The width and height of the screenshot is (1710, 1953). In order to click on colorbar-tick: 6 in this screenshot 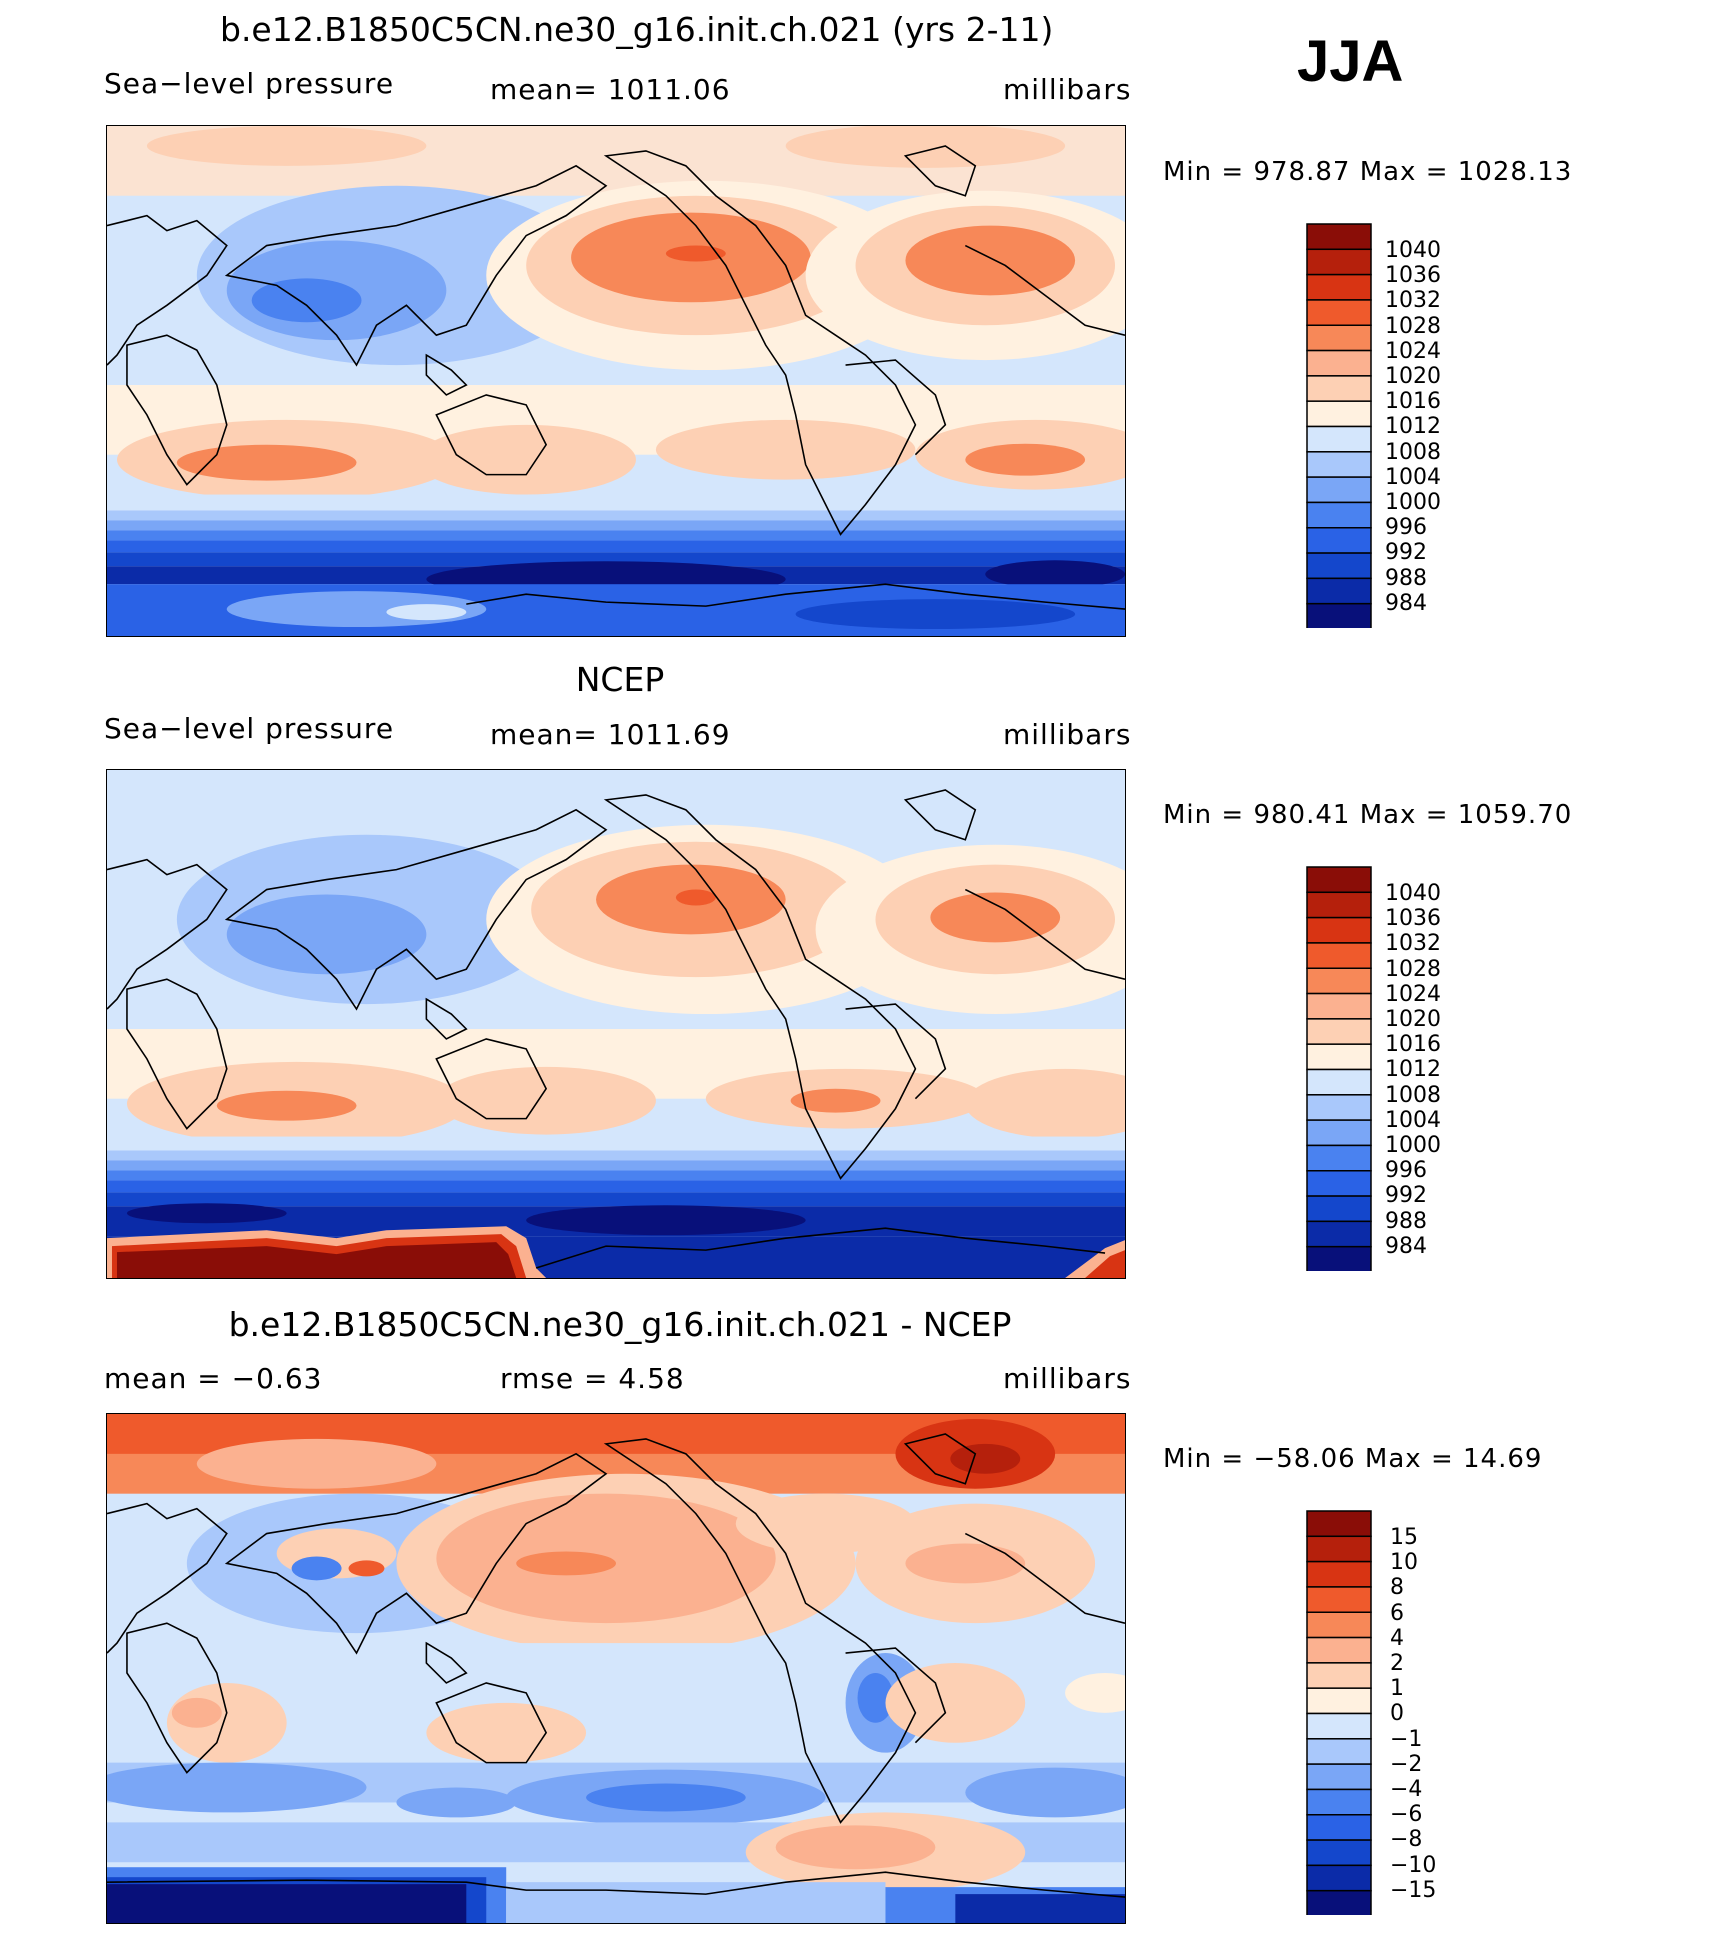, I will do `click(1397, 1613)`.